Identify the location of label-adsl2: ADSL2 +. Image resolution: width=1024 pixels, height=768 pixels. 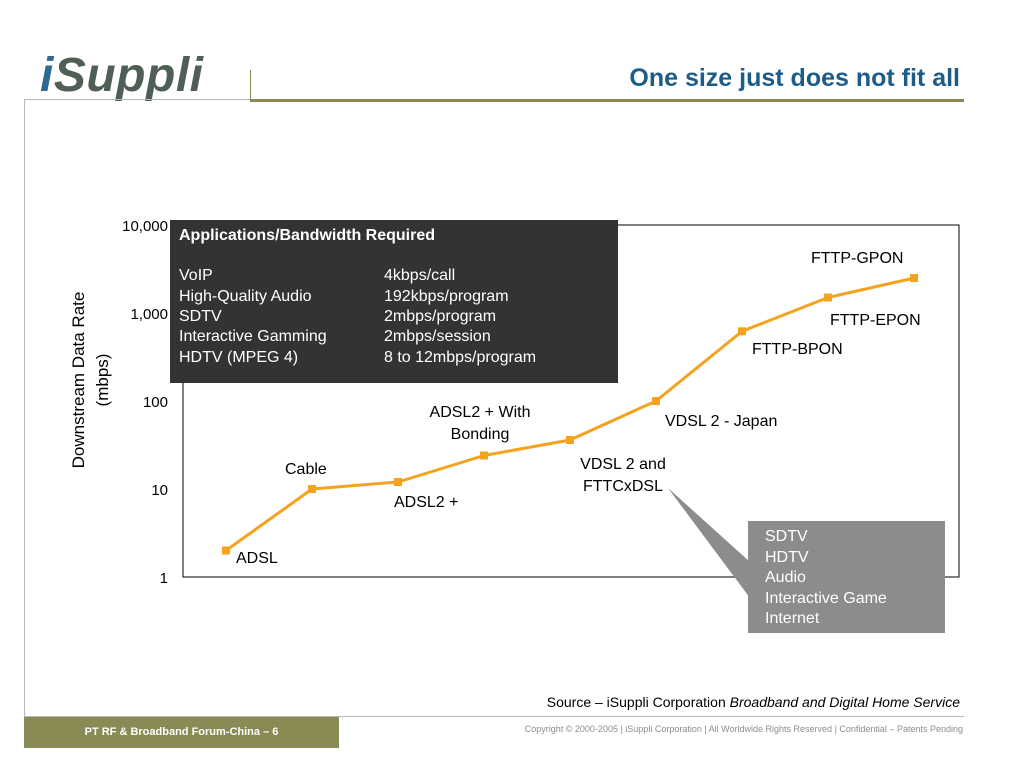
(426, 502).